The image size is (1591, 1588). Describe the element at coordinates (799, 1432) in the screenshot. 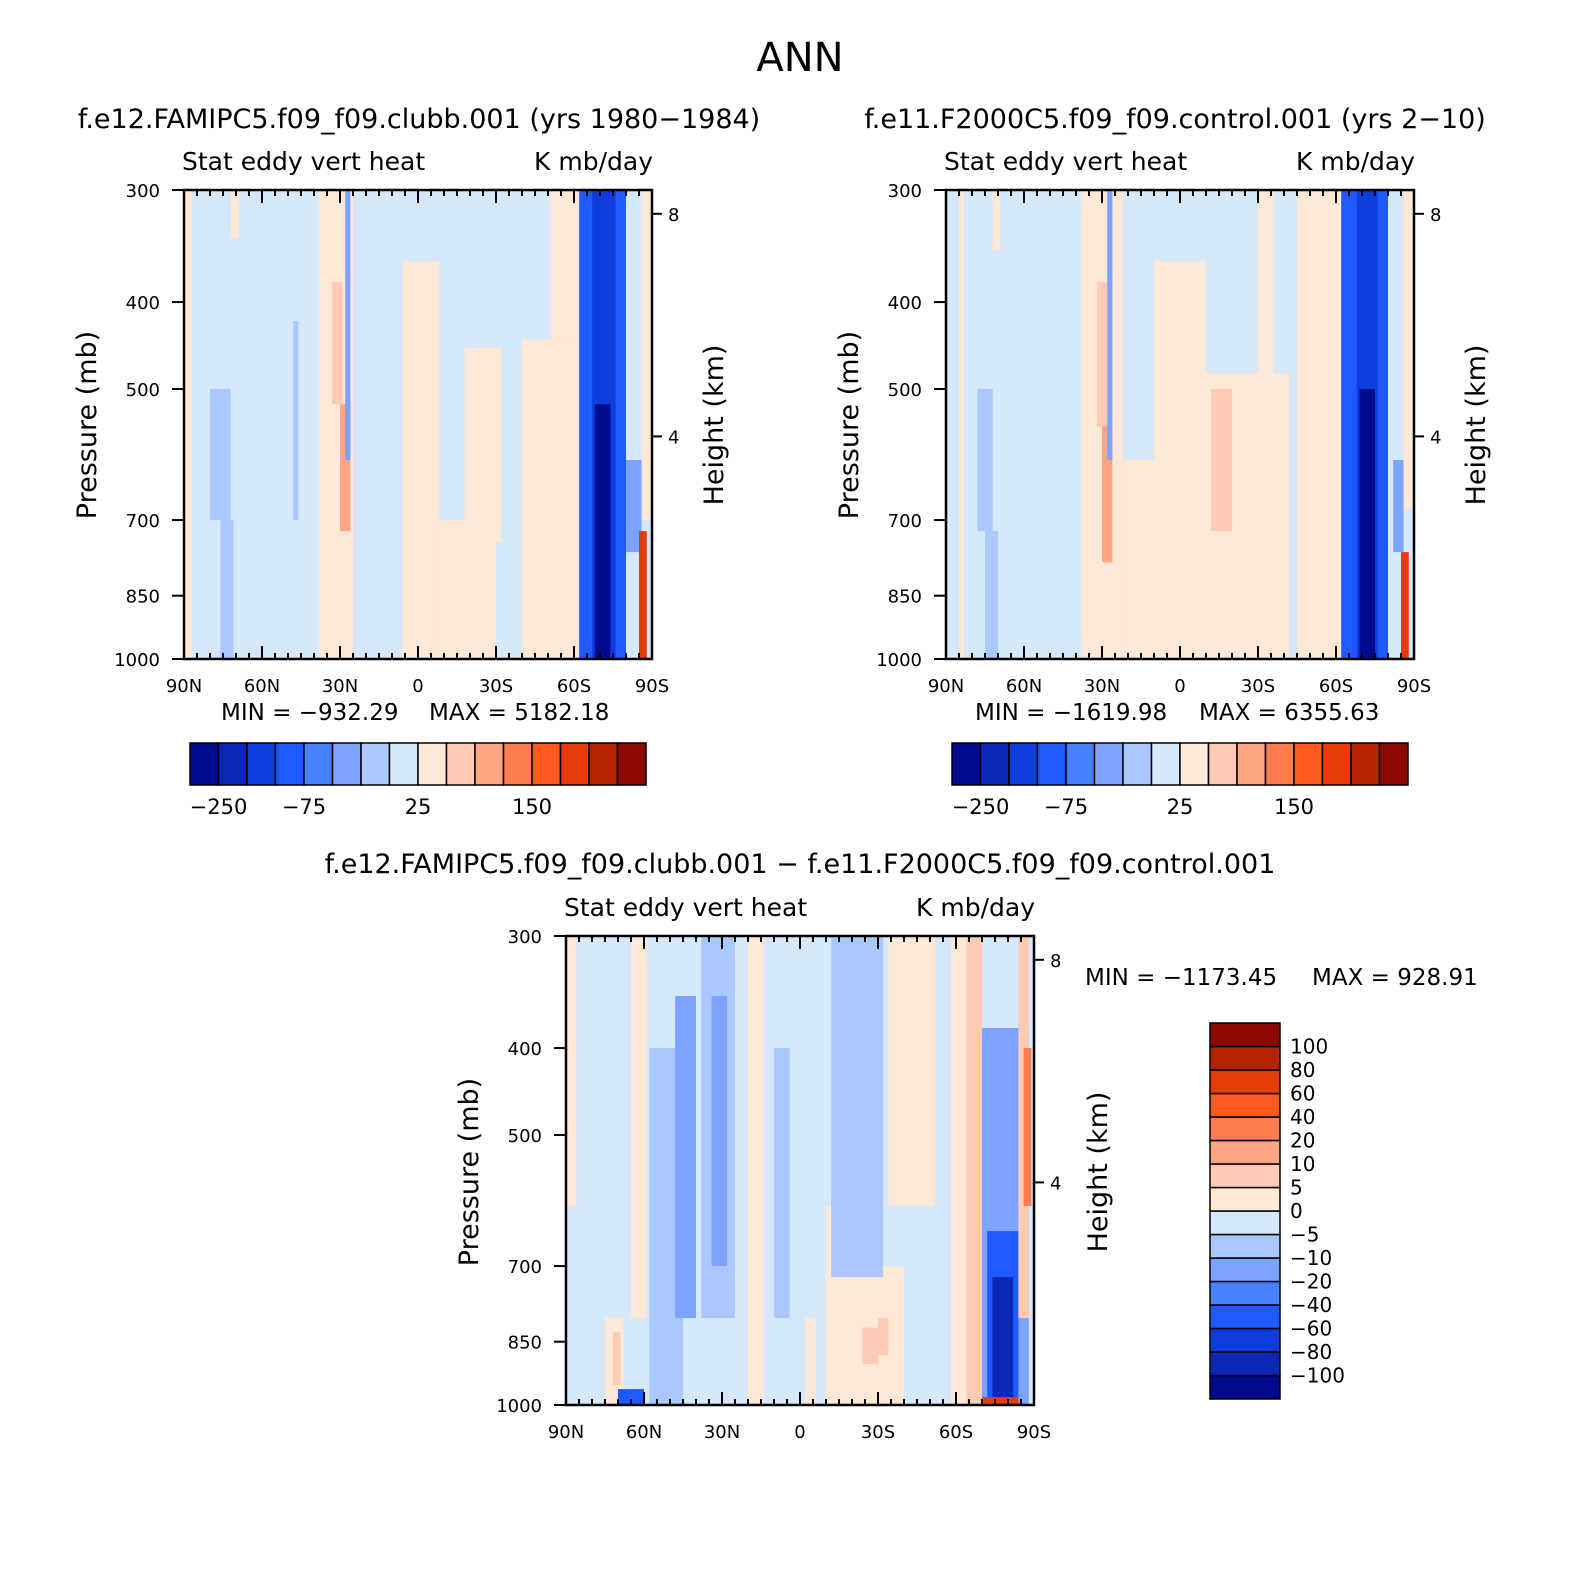

I see `panel-diff-xtick-label: 0` at that location.